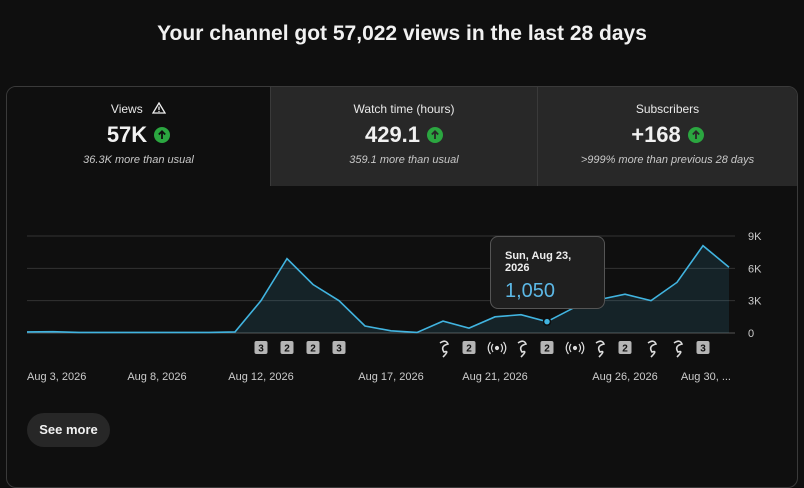 This screenshot has width=804, height=488. Describe the element at coordinates (404, 160) in the screenshot. I see `tab-note: 359.1 more than usual` at that location.